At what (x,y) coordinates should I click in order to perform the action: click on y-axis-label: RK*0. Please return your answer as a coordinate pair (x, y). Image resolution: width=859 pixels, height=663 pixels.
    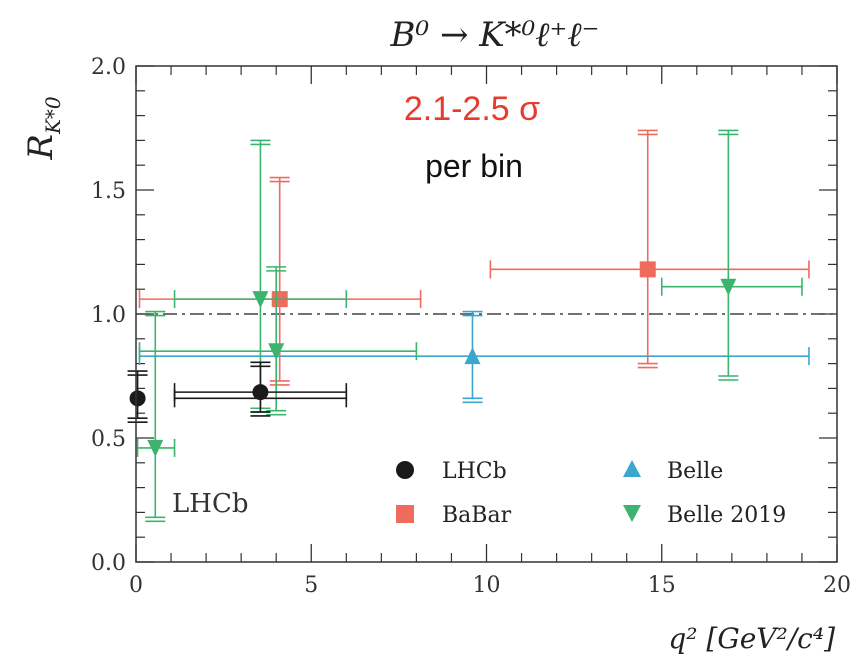
    Looking at the image, I should click on (43, 128).